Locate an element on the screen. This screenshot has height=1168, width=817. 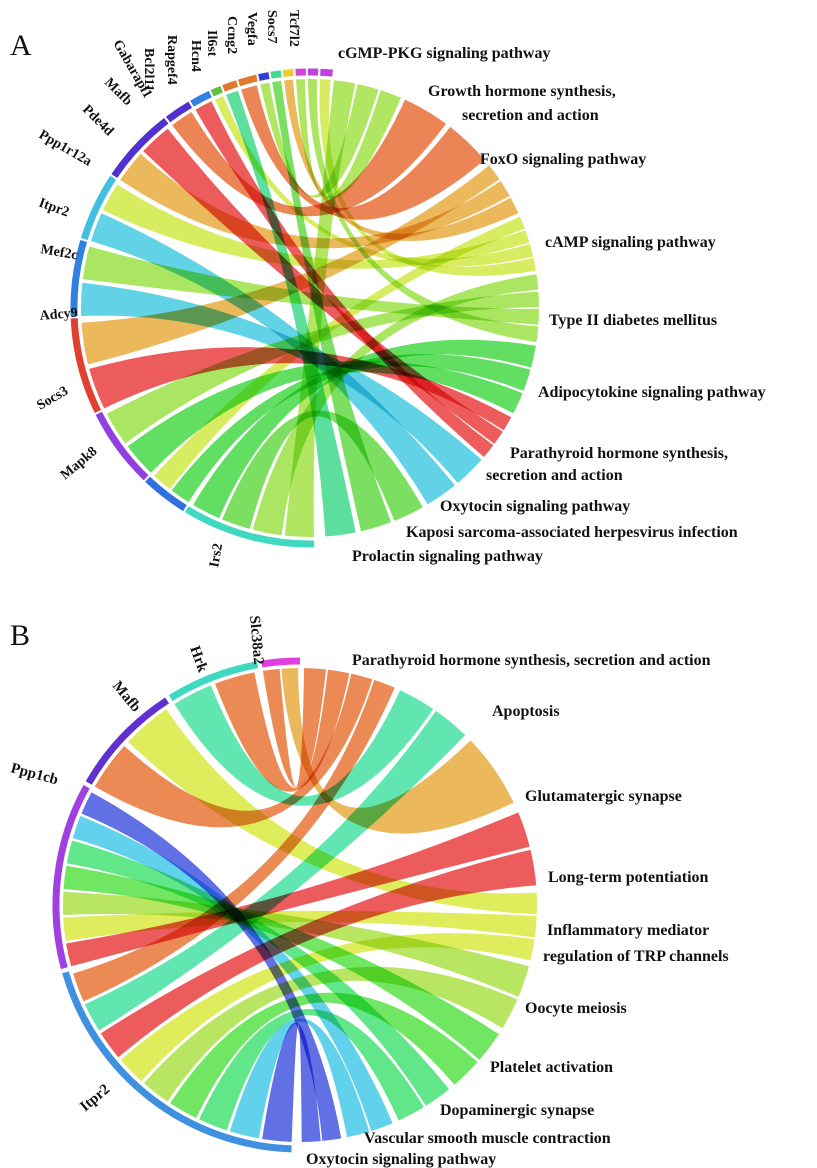
gene-arc-adcy9 is located at coordinates (86, 366).